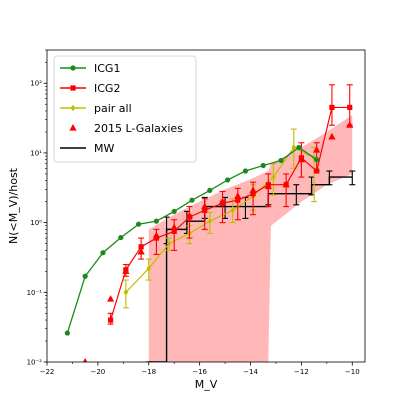  What do you see at coordinates (73, 108) in the screenshot?
I see `legend-marker-pair-all` at bounding box center [73, 108].